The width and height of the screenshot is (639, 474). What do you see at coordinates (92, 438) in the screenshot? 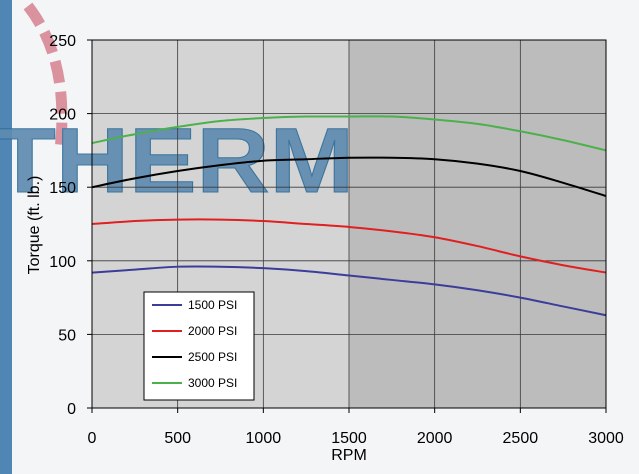
I see `x-tick-label: 0` at bounding box center [92, 438].